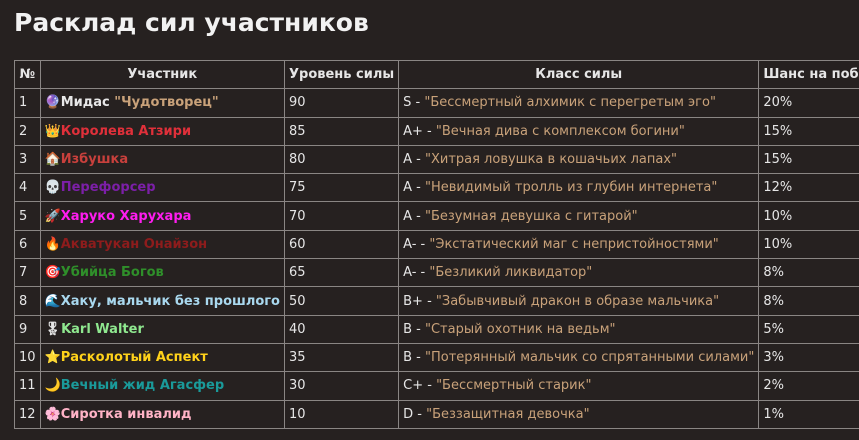  Describe the element at coordinates (570, 103) in the screenshot. I see `class-description: "Бессмертный алхимик с перегретым эго"` at that location.